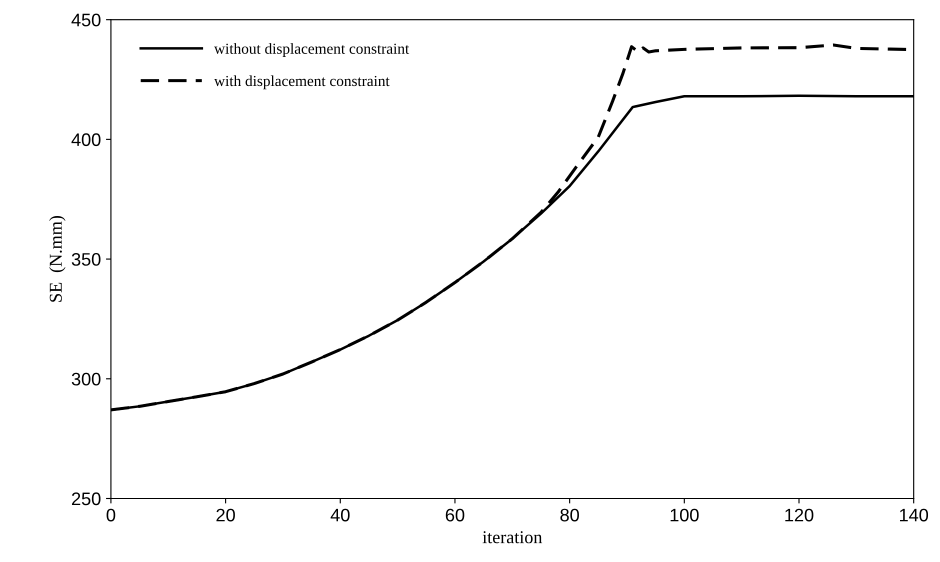  What do you see at coordinates (57, 259) in the screenshot?
I see `y-axis-title: SE (N.mm)` at bounding box center [57, 259].